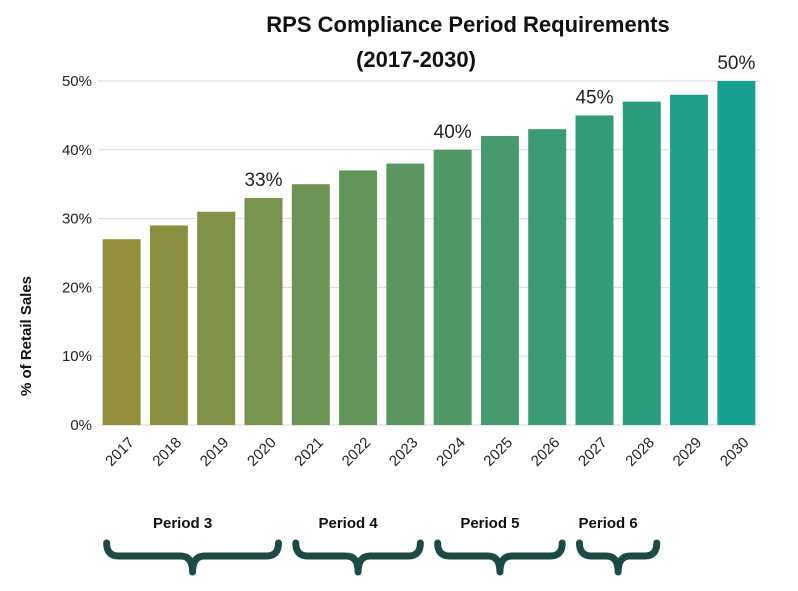 The width and height of the screenshot is (798, 591). What do you see at coordinates (489, 523) in the screenshot?
I see `period-label: Period 5` at bounding box center [489, 523].